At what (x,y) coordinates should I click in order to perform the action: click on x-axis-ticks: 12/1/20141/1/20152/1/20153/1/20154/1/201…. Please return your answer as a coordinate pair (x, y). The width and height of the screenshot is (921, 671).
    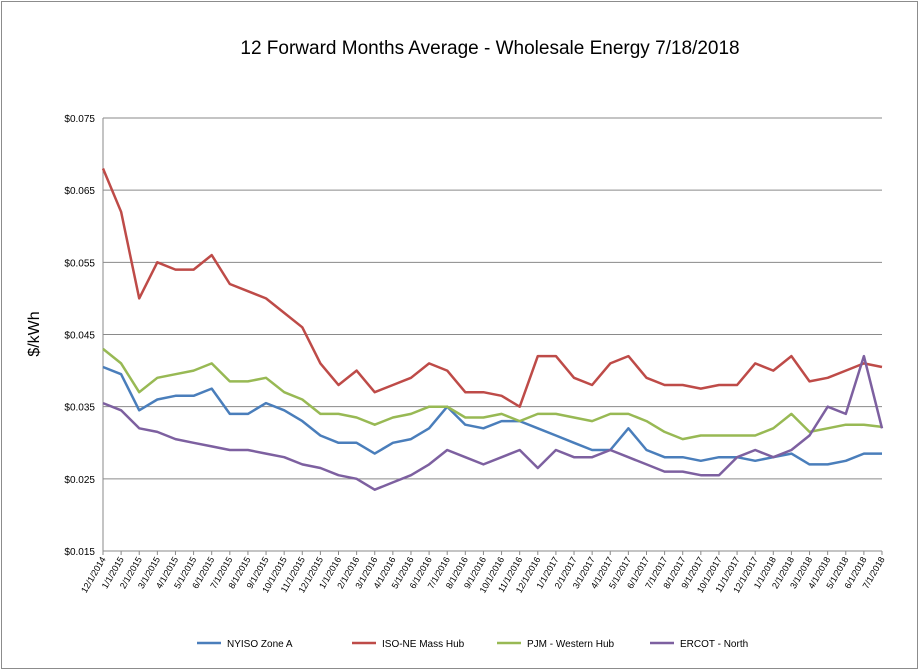
    Looking at the image, I should click on (483, 573).